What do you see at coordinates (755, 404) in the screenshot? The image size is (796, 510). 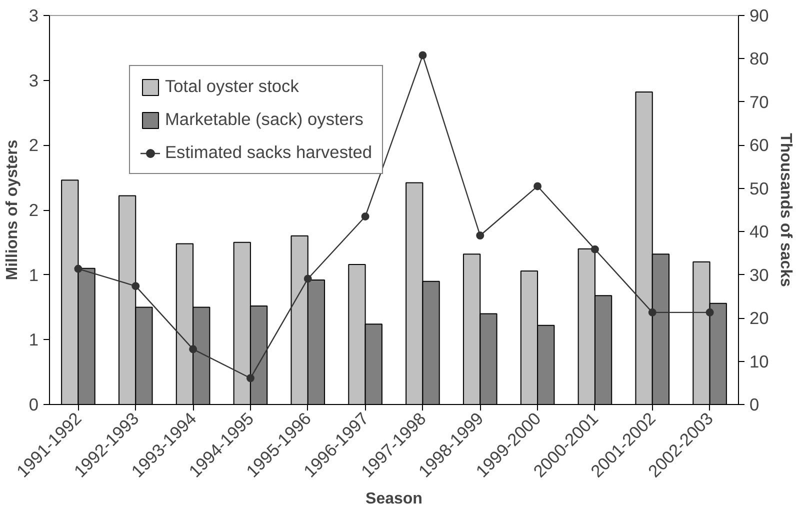 I see `y2-tick-label: 0` at bounding box center [755, 404].